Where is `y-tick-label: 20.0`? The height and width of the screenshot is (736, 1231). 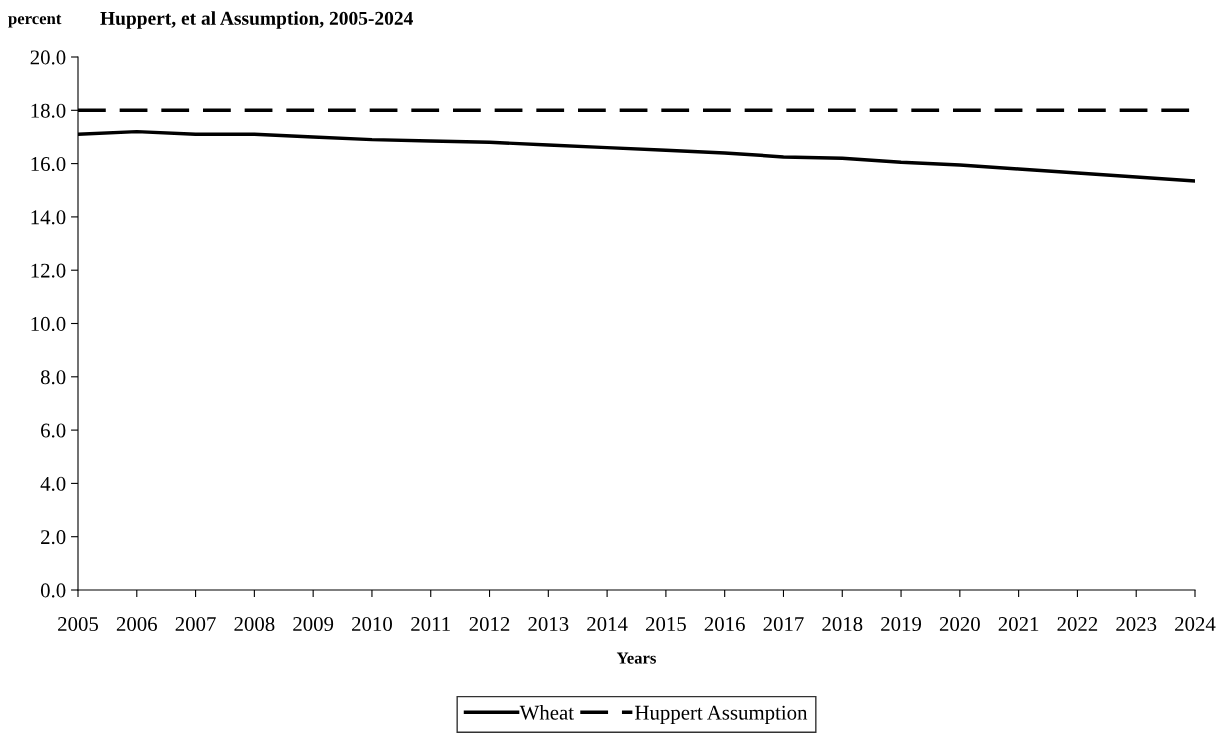 y-tick-label: 20.0 is located at coordinates (48, 57).